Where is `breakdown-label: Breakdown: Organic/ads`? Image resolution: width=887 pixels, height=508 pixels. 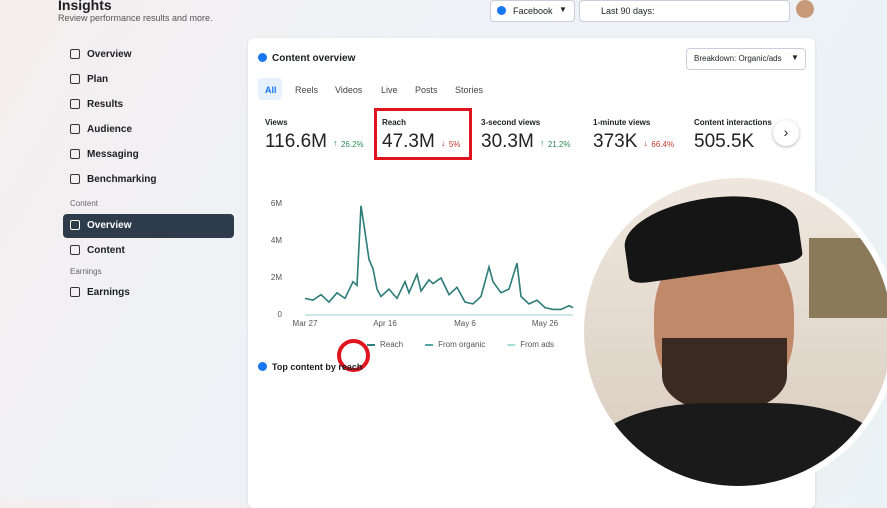
breakdown-label: Breakdown: Organic/ads is located at coordinates (738, 58).